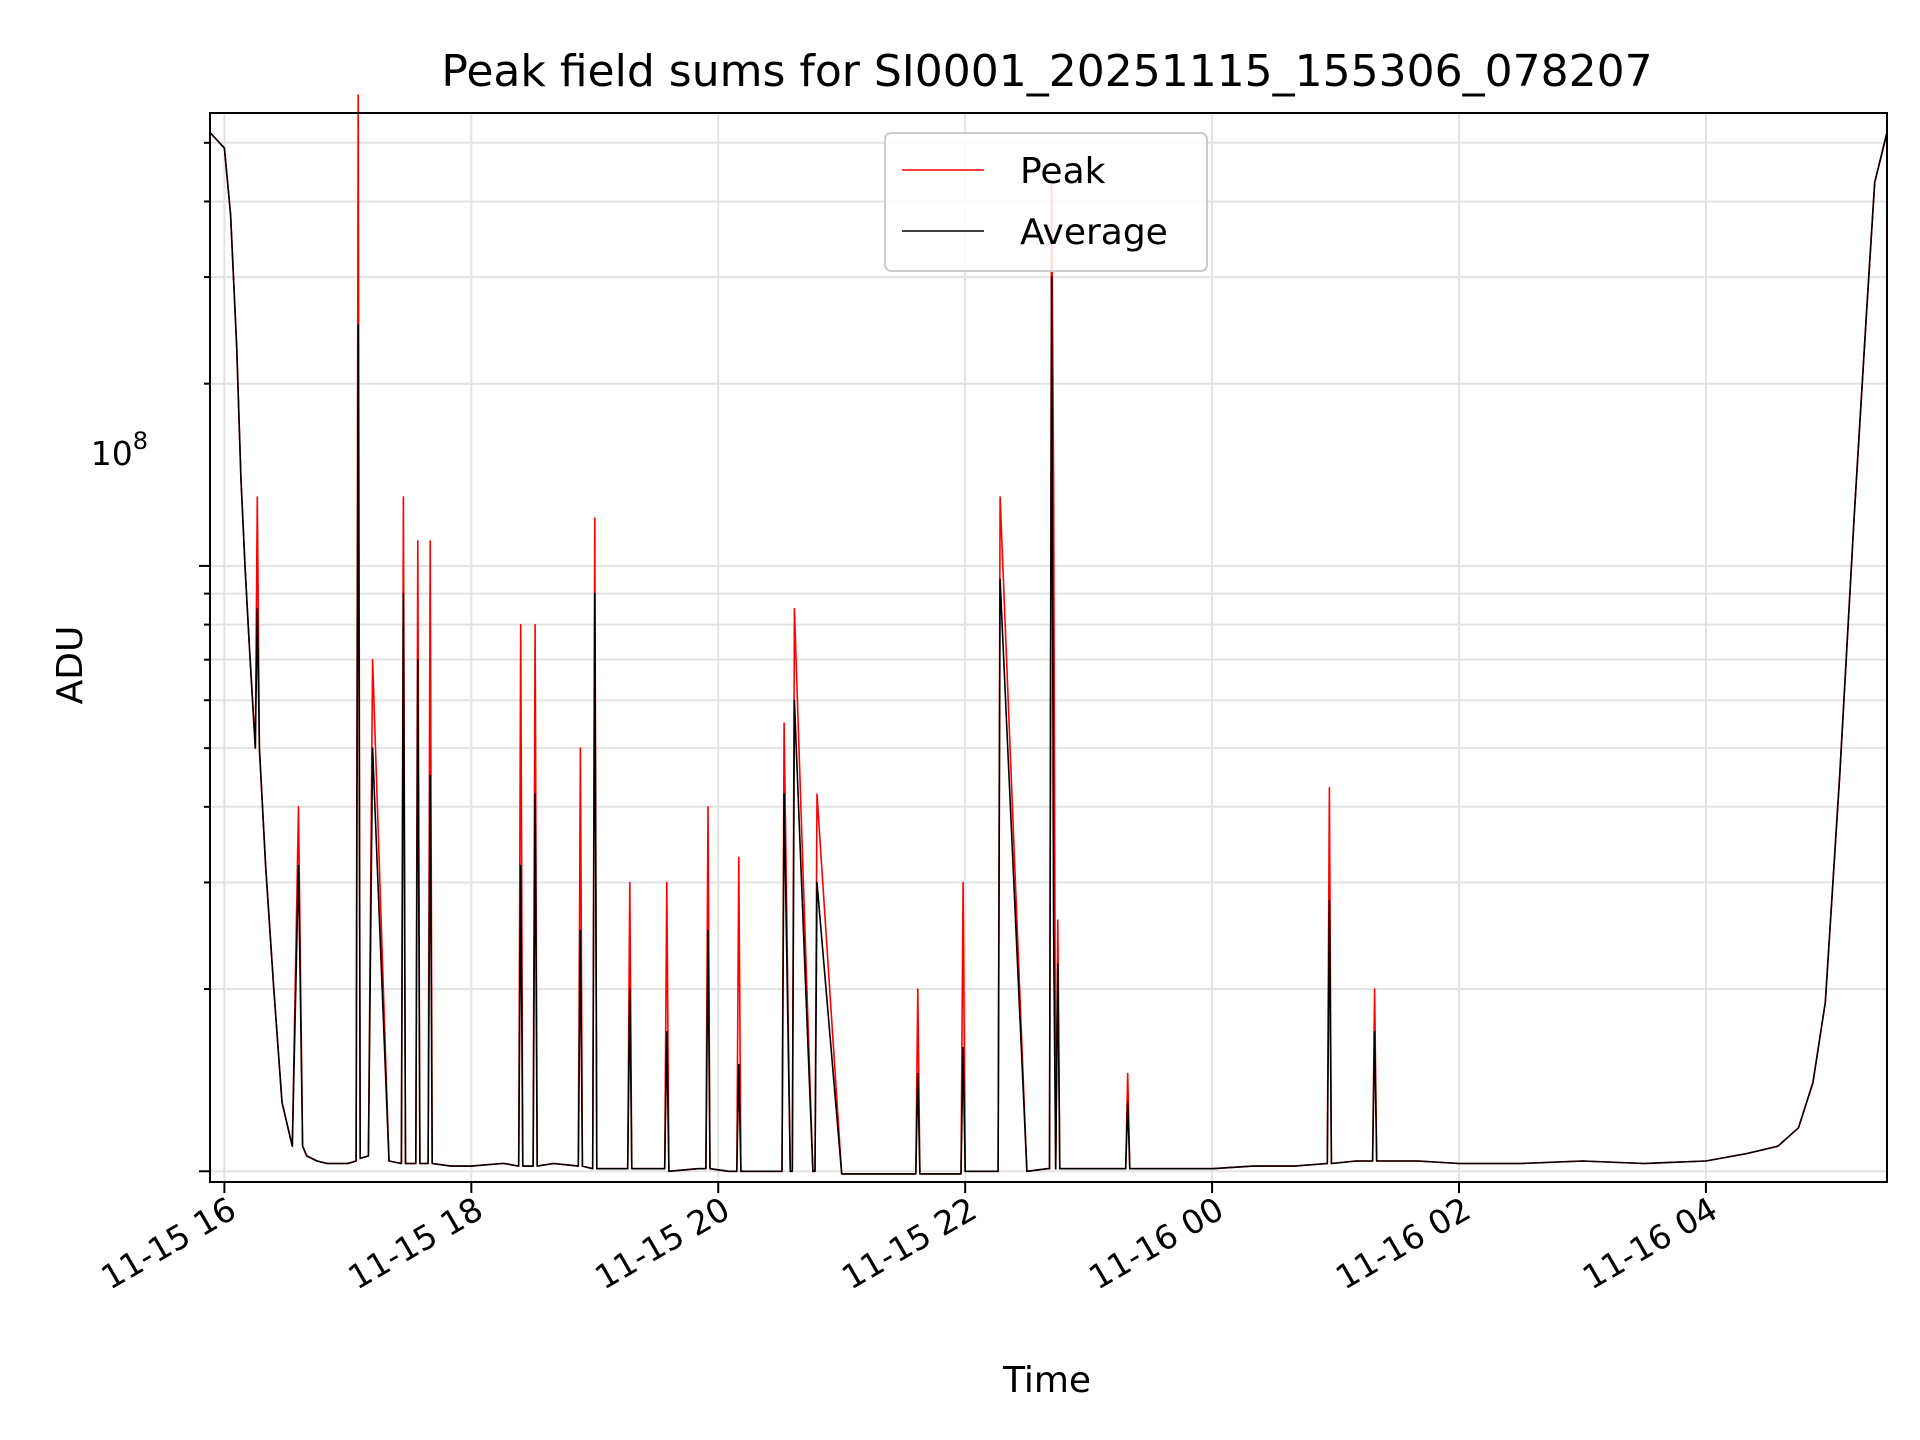 The height and width of the screenshot is (1440, 1920). What do you see at coordinates (1046, 1380) in the screenshot?
I see `x-axis-label: Time` at bounding box center [1046, 1380].